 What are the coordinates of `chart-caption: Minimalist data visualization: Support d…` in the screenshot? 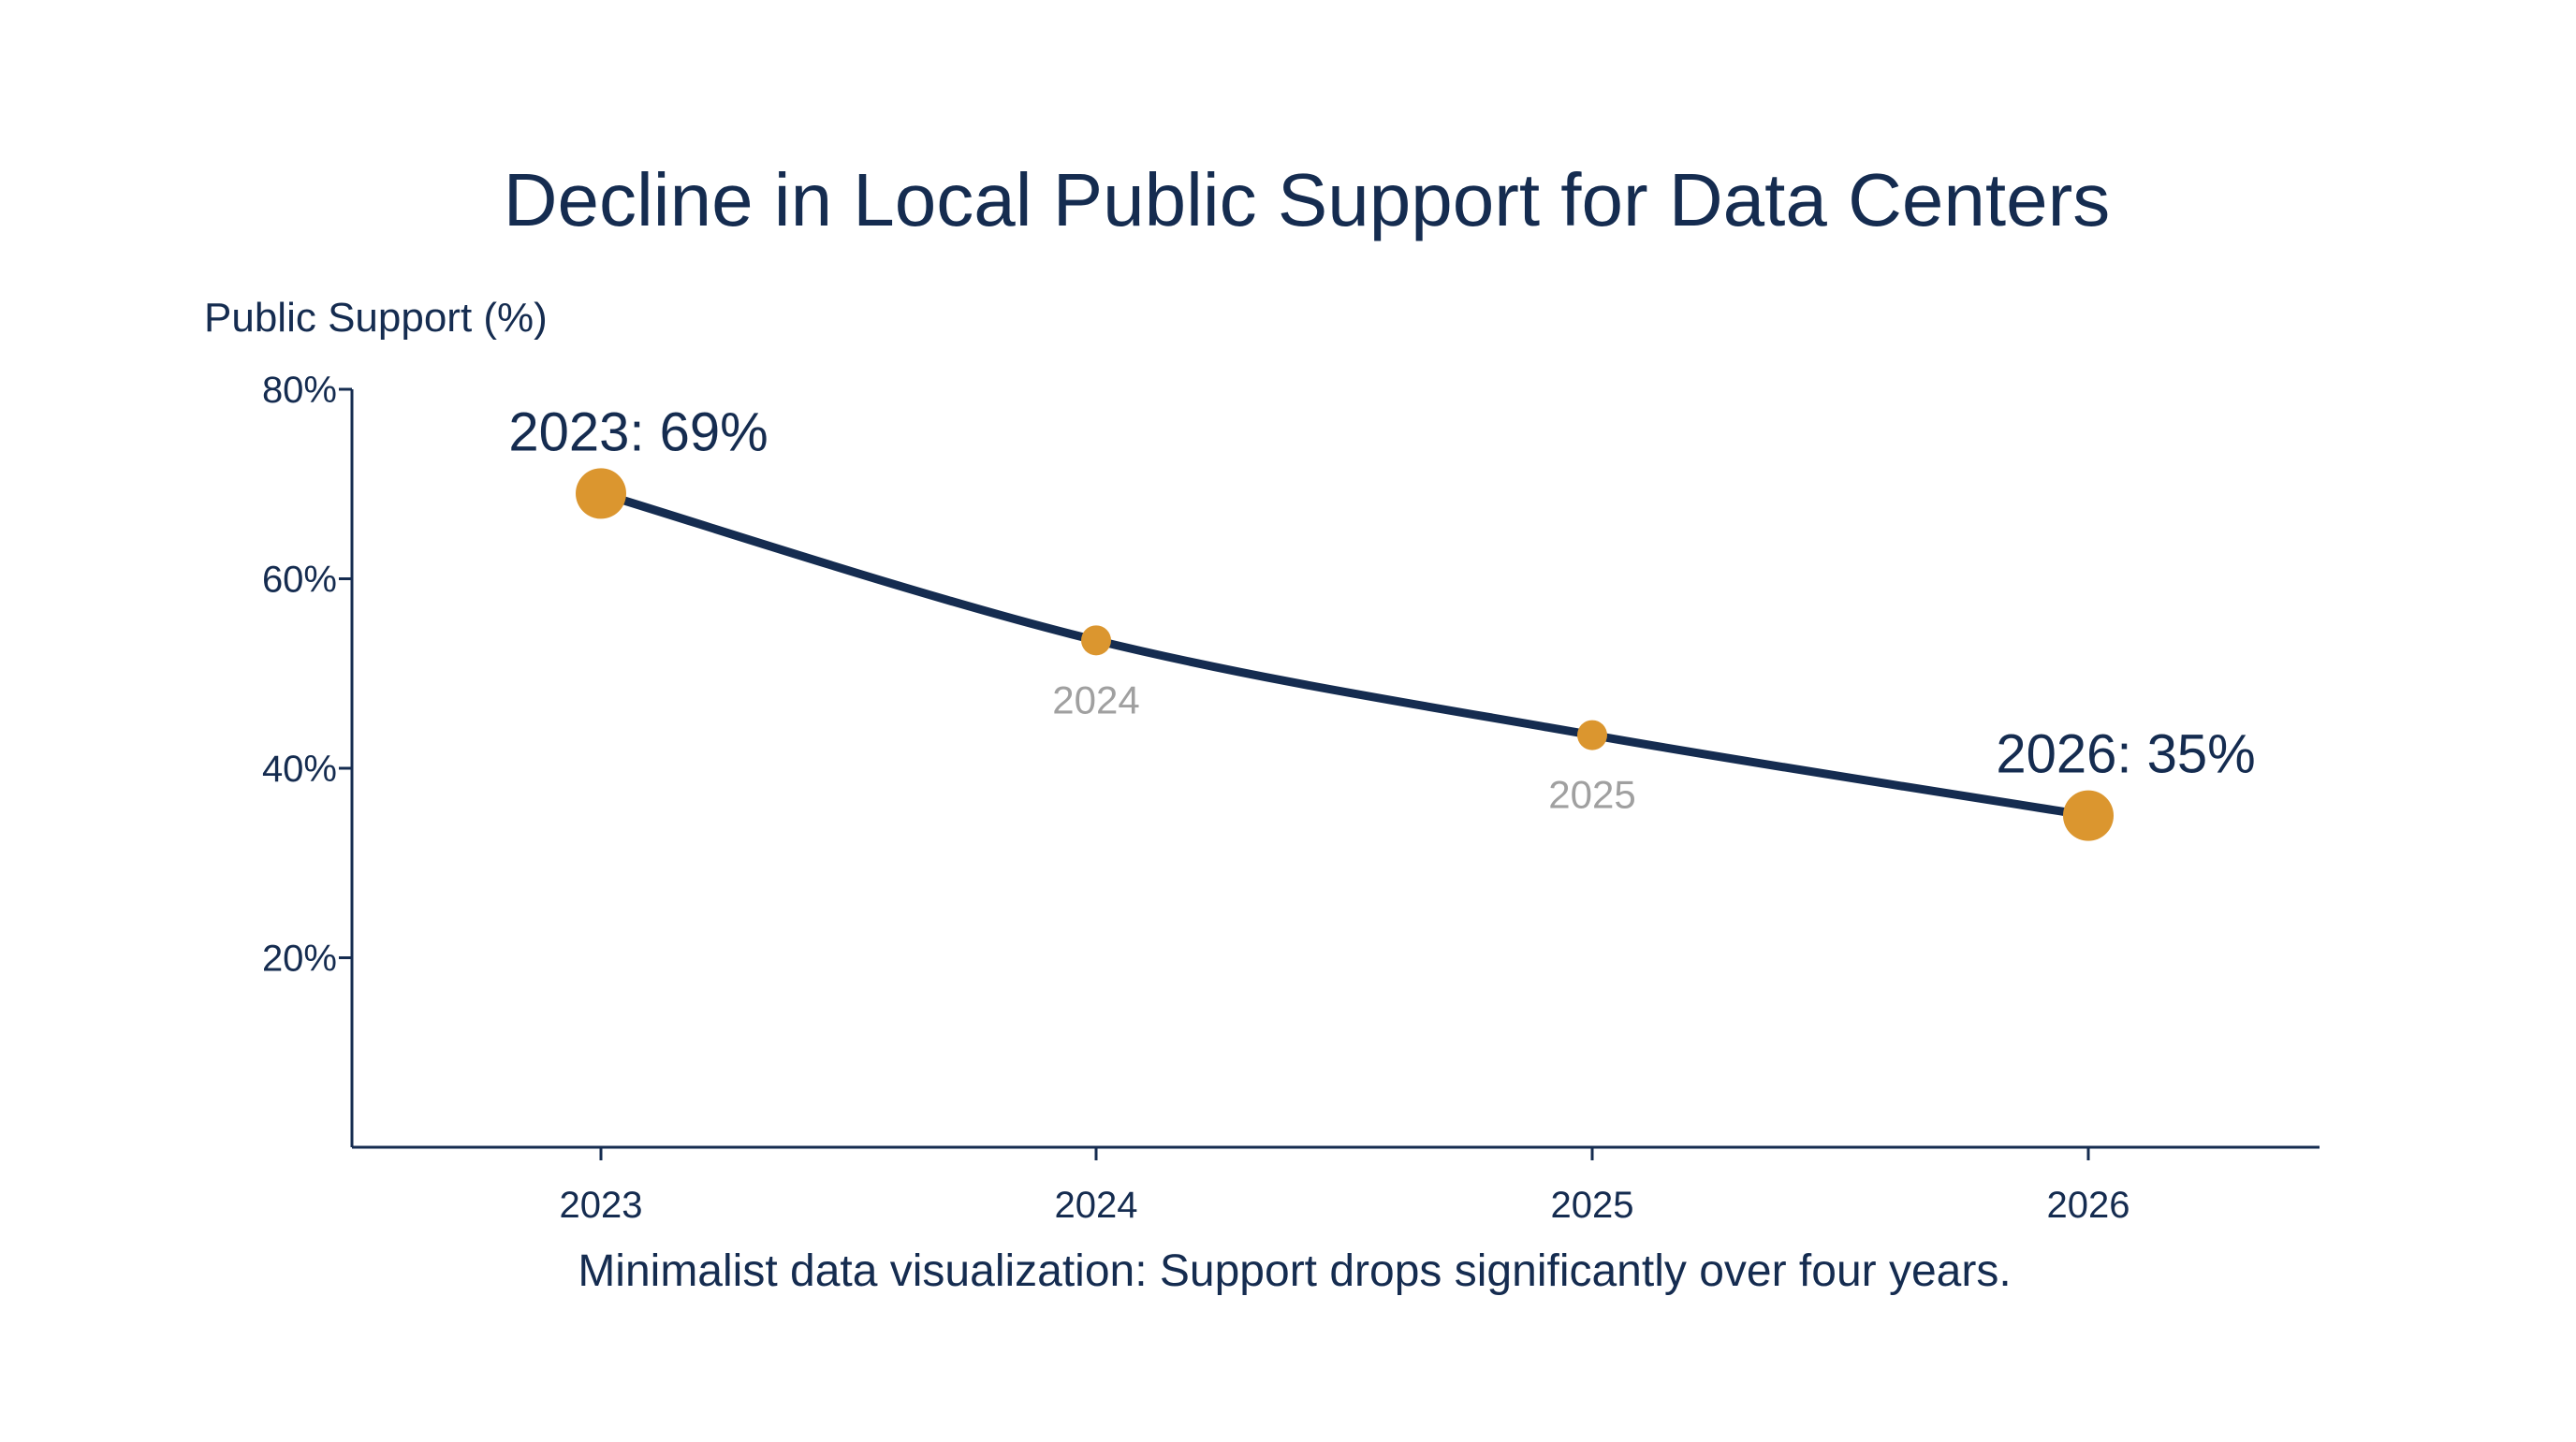 It's located at (1294, 1271).